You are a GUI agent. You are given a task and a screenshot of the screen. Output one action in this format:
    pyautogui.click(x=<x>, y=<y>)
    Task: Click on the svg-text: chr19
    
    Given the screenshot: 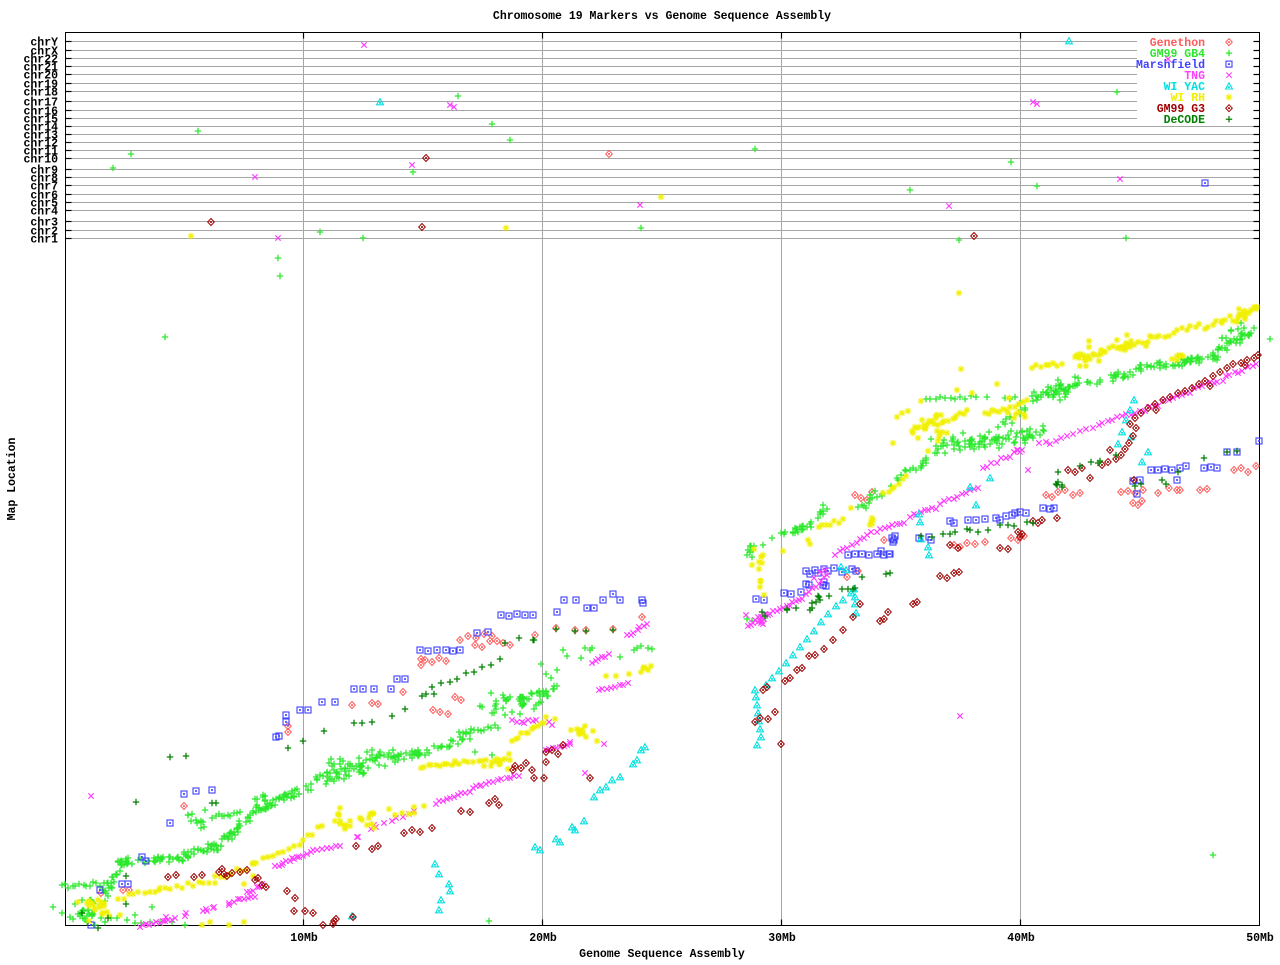 What is the action you would take?
    pyautogui.click(x=40, y=85)
    